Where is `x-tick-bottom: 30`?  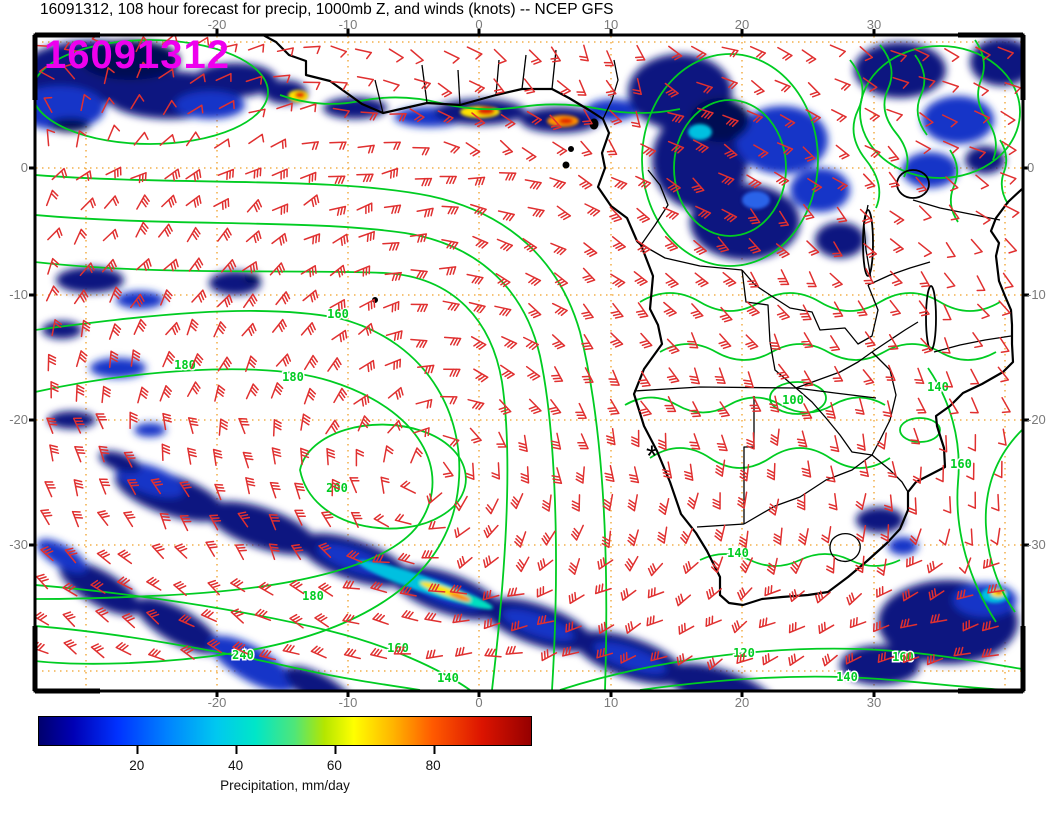
x-tick-bottom: 30 is located at coordinates (874, 702).